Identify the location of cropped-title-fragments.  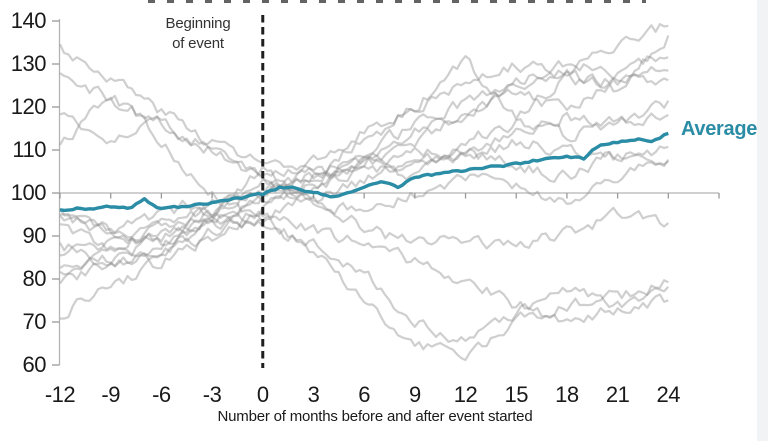
(397, 1).